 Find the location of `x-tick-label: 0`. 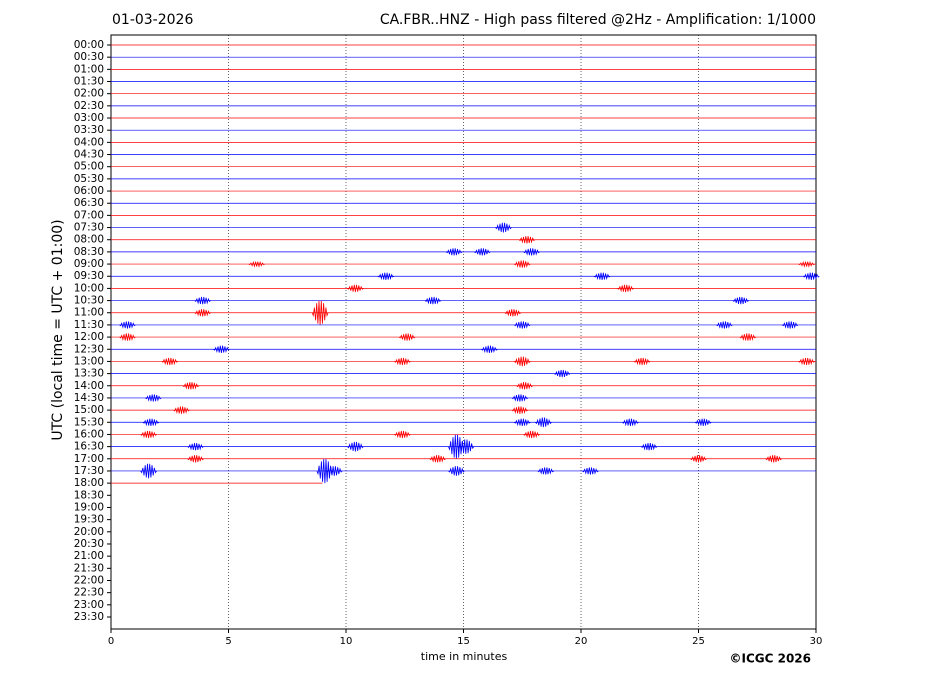

x-tick-label: 0 is located at coordinates (111, 641).